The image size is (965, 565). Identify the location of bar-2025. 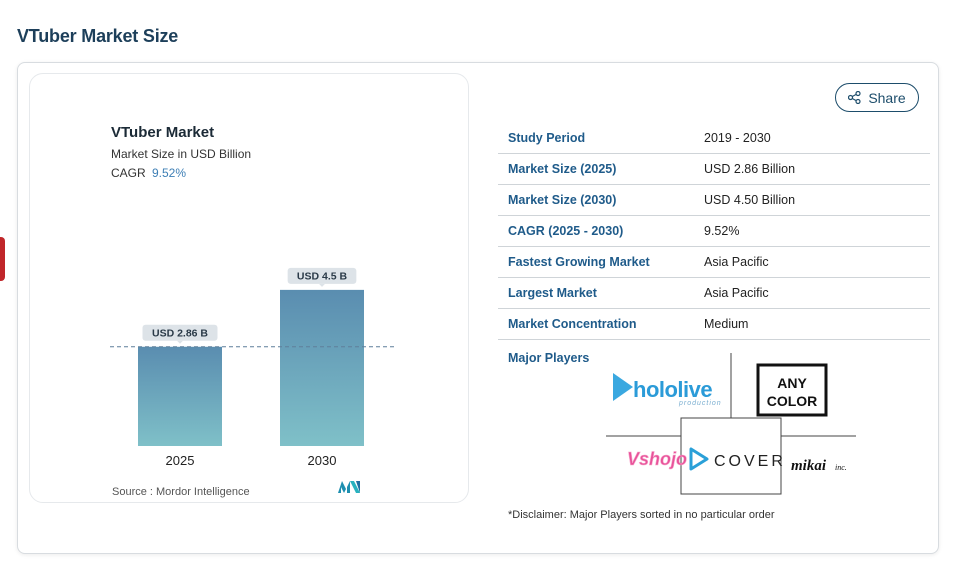
(180, 396).